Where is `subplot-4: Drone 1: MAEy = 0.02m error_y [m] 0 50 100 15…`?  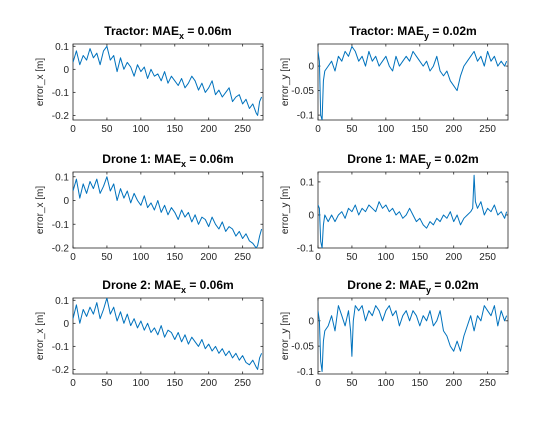 subplot-4: Drone 1: MAEy = 0.02m error_y [m] 0 50 100 15… is located at coordinates (394, 207).